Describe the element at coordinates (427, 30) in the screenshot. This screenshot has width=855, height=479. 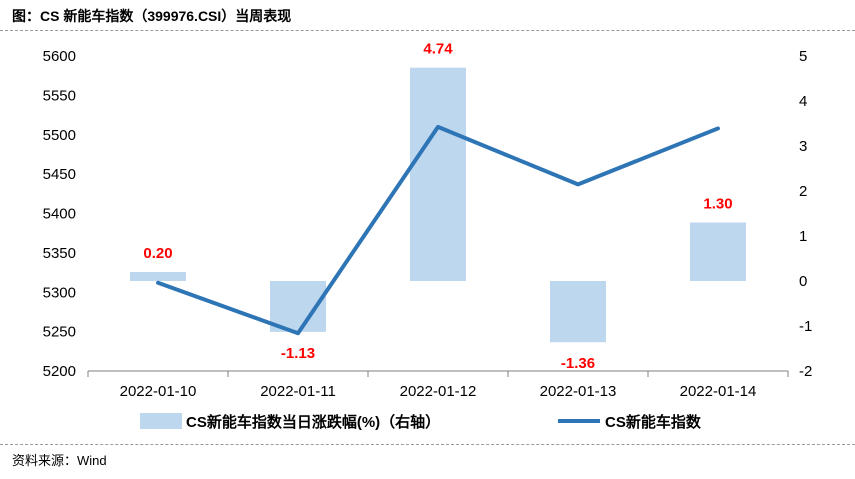
I see `top-divider` at that location.